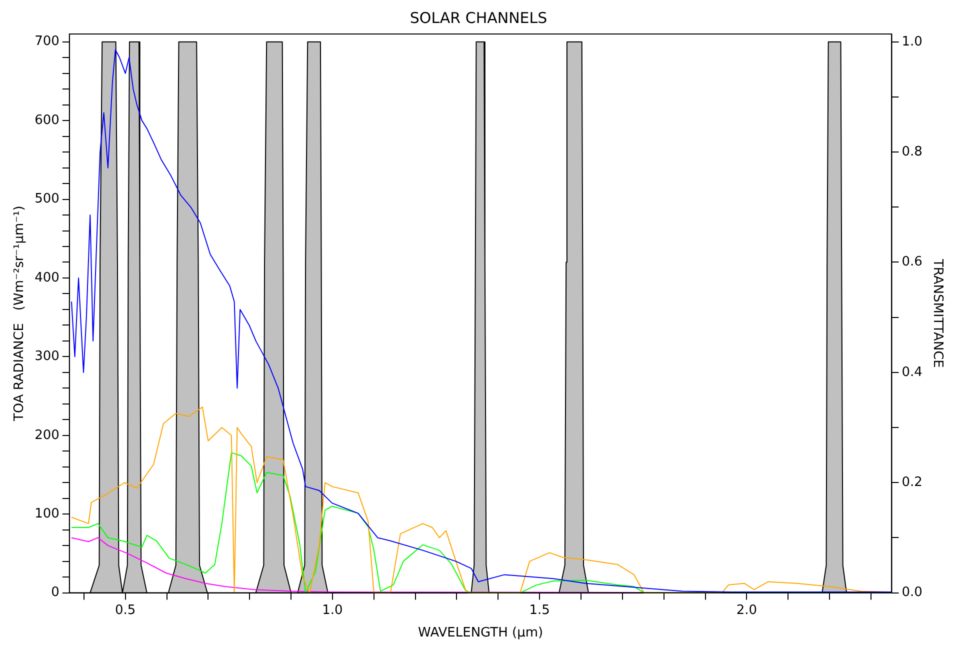  What do you see at coordinates (747, 610) in the screenshot?
I see `x-tick-label: 2.0` at bounding box center [747, 610].